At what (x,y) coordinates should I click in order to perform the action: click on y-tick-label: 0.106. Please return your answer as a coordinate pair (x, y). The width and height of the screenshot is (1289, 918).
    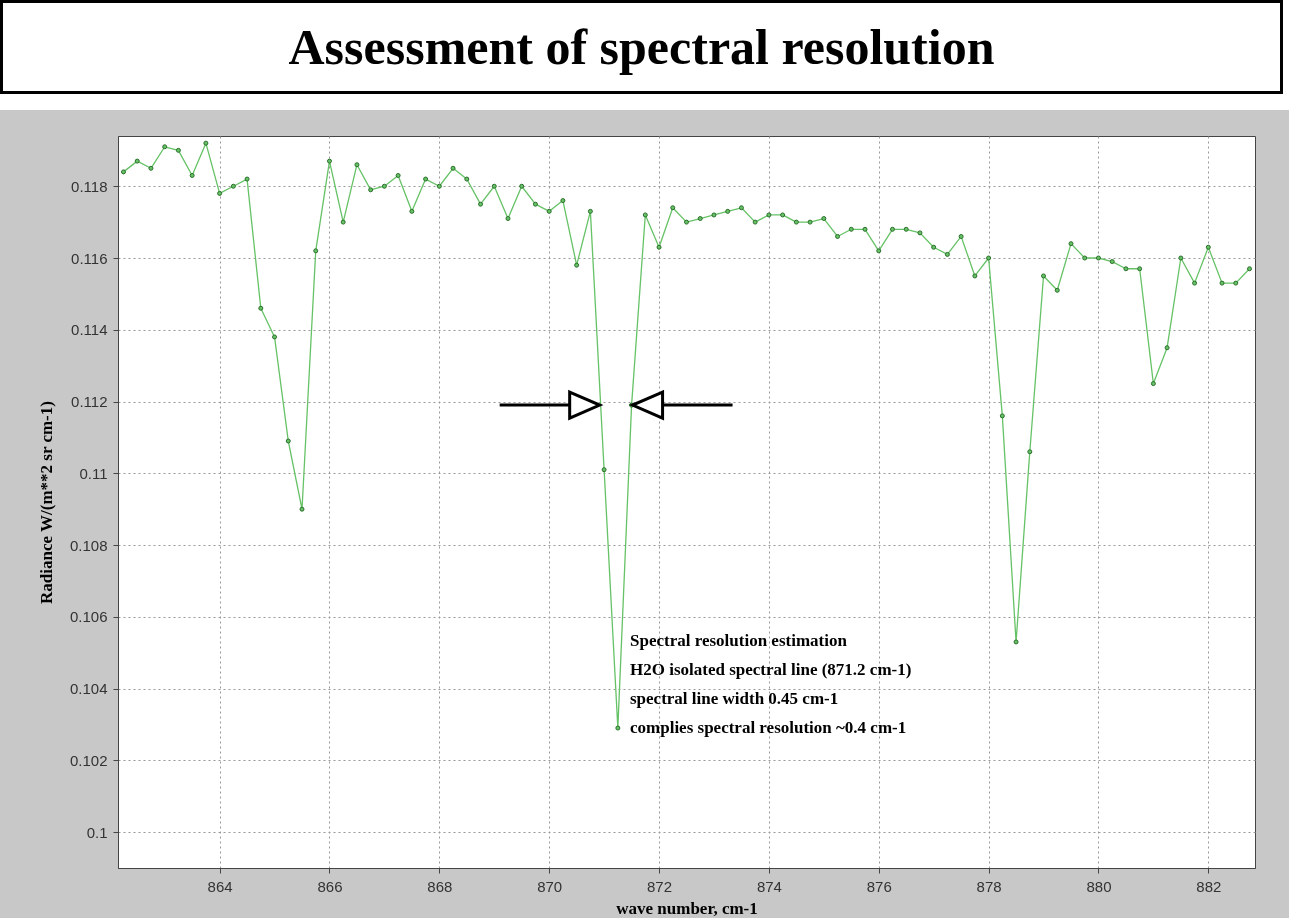
    Looking at the image, I should click on (88, 617).